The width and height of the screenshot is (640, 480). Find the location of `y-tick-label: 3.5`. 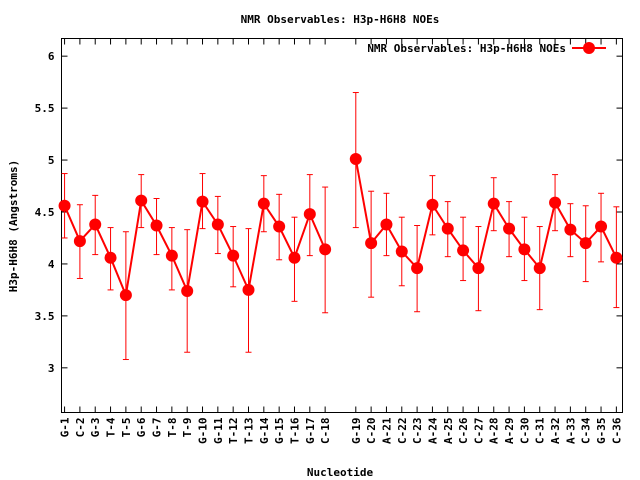

y-tick-label: 3.5 is located at coordinates (45, 316).